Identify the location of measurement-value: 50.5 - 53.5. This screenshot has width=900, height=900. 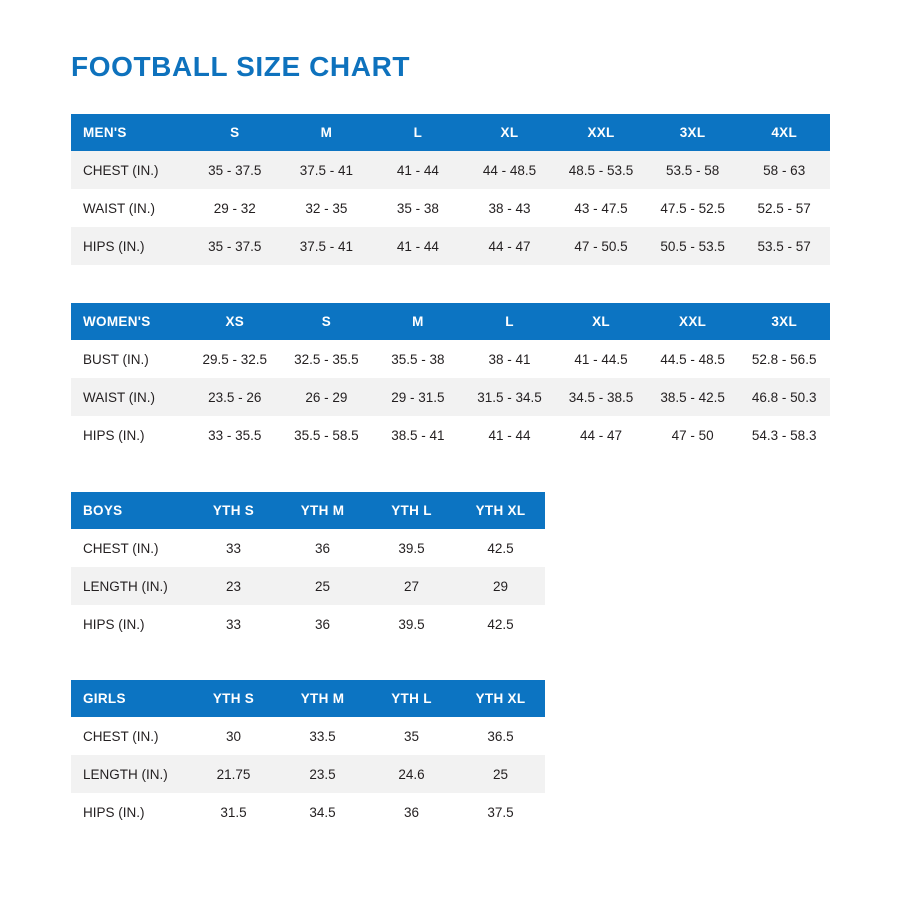
(692, 246).